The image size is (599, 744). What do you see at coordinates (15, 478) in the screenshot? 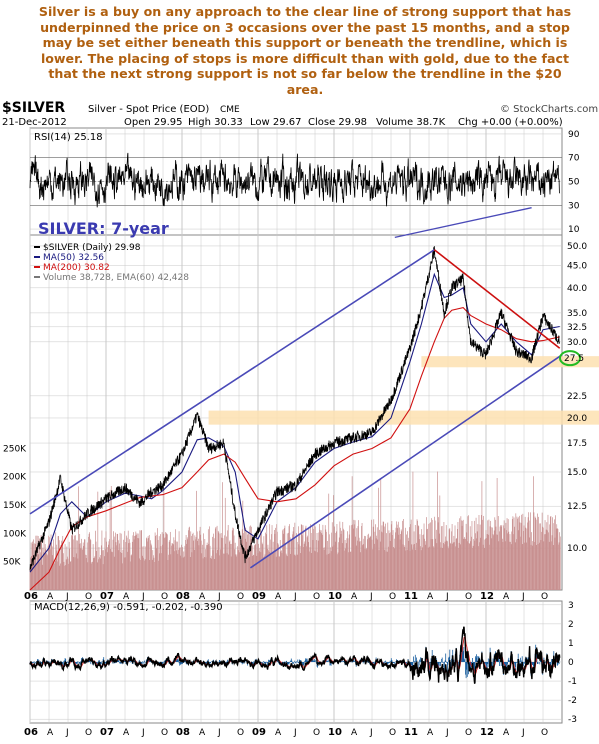
I see `volume-y-tick: 200K` at bounding box center [15, 478].